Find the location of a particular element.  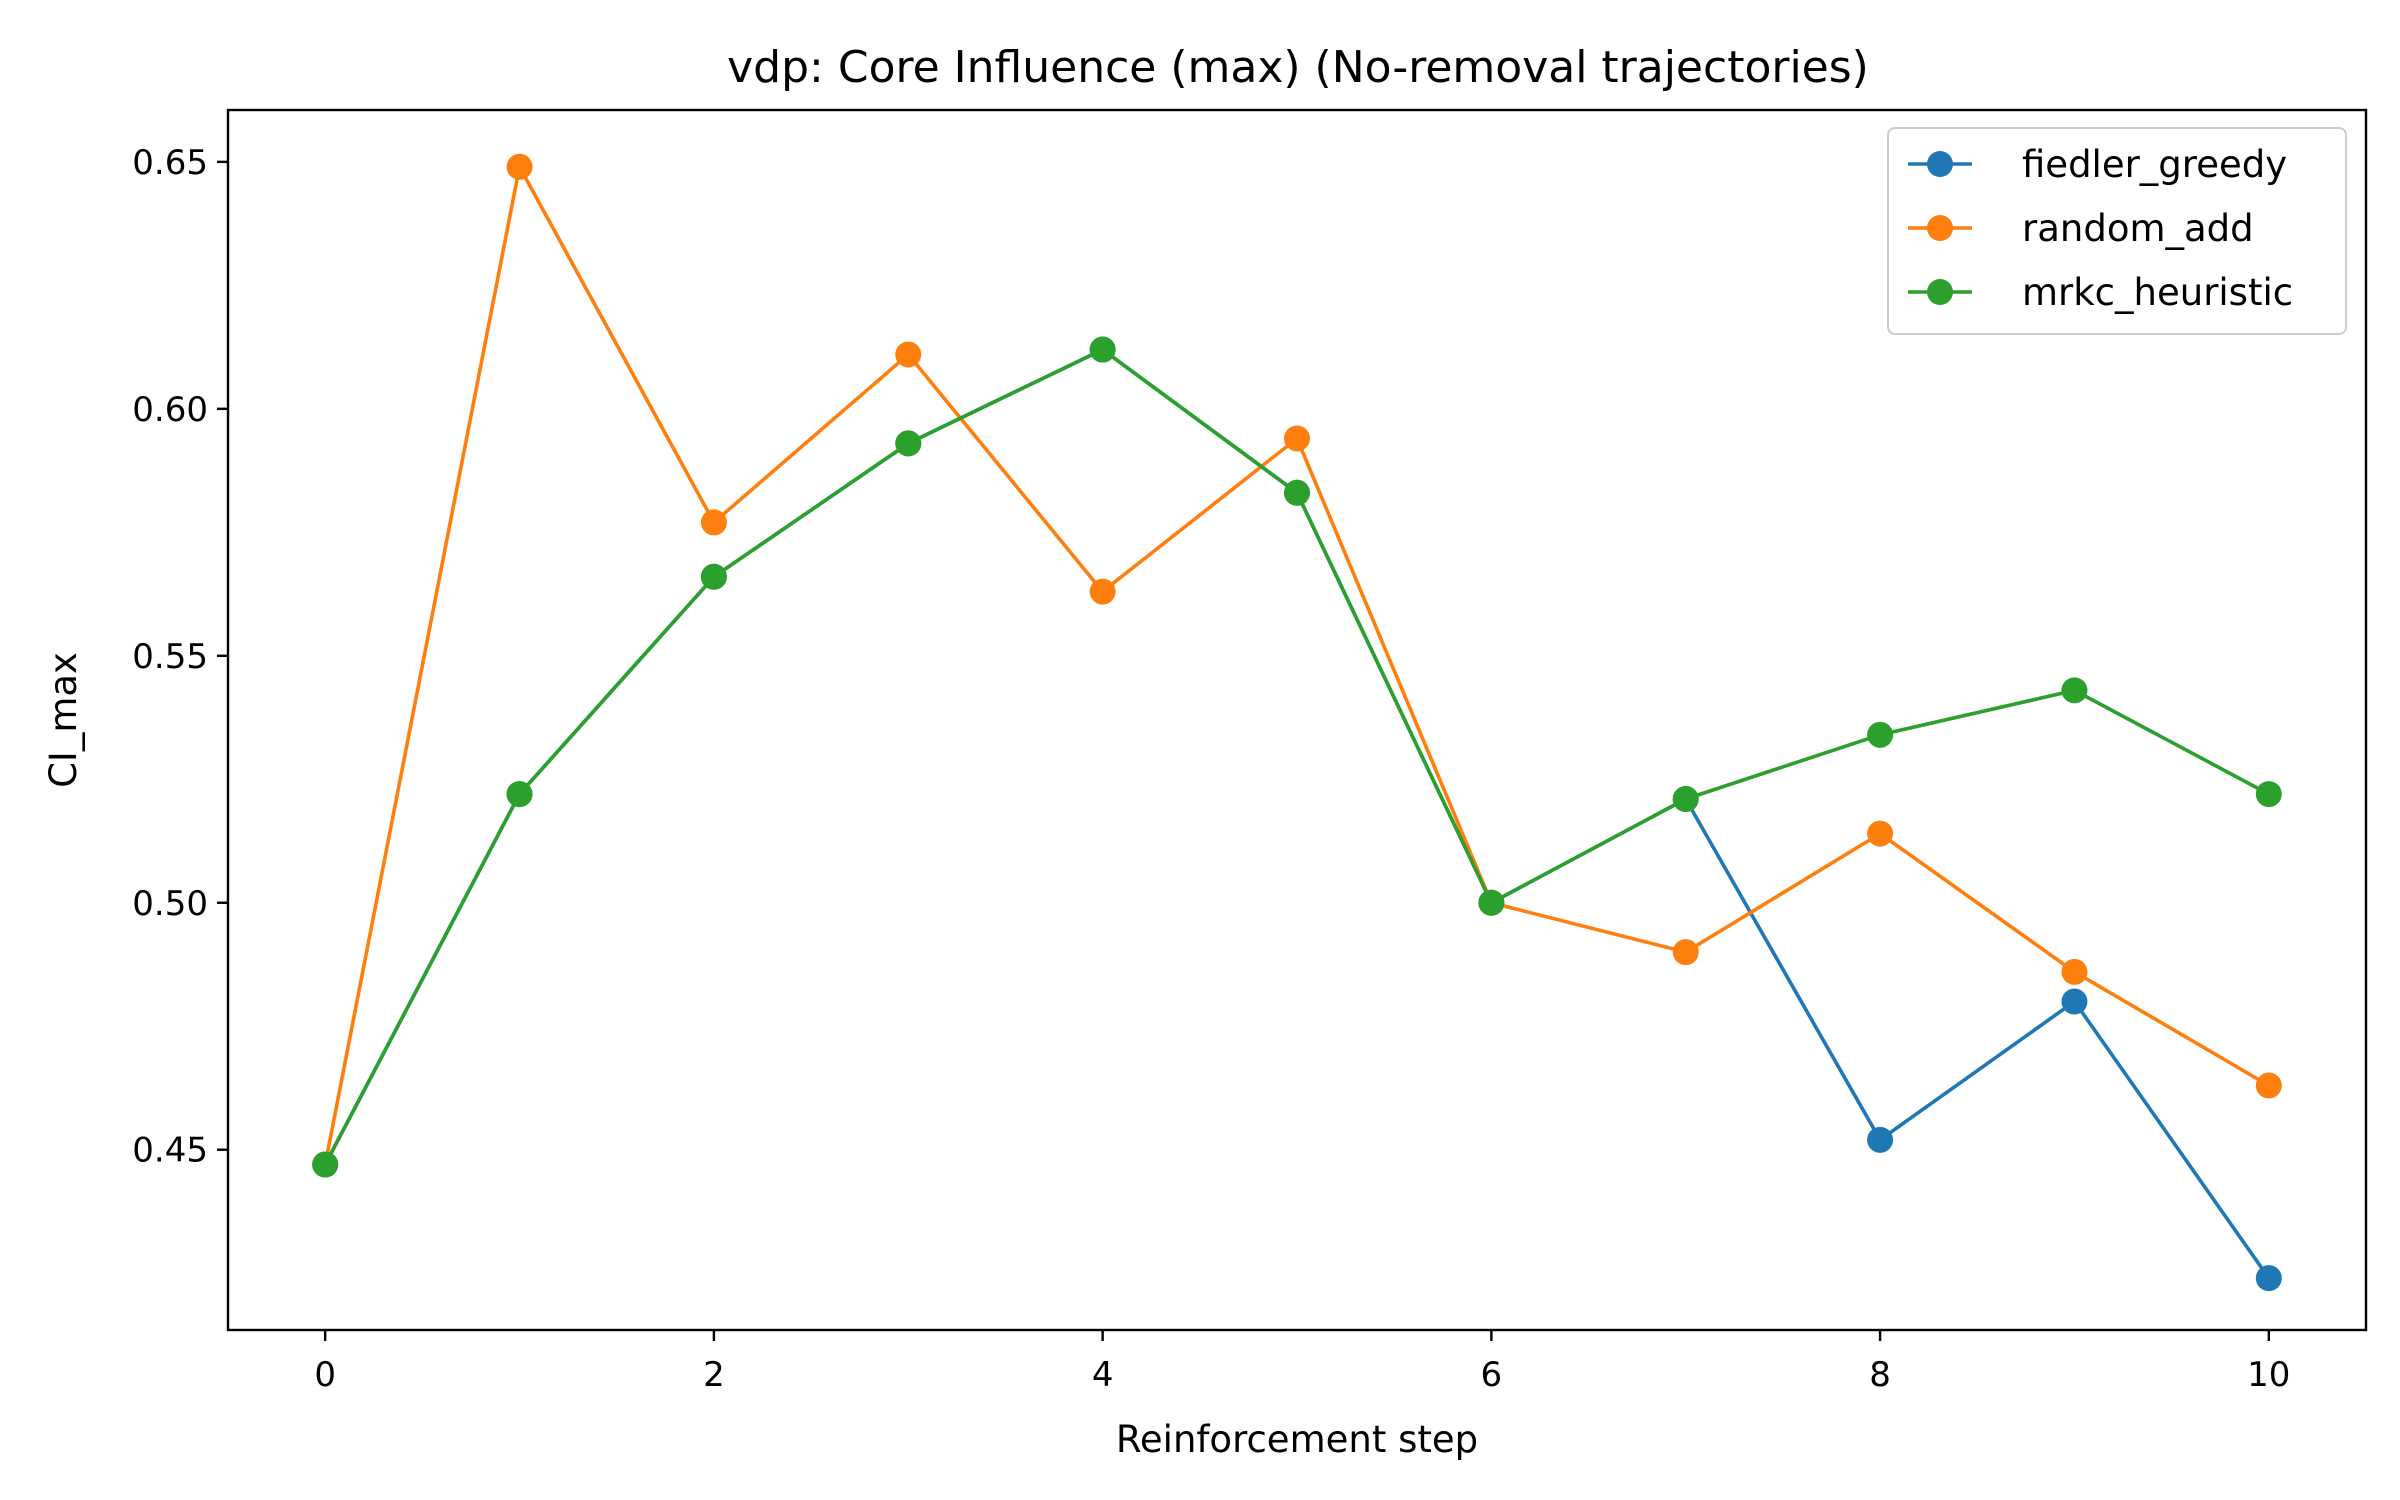

x-axis-title: Reinforcement step is located at coordinates (1297, 1439).